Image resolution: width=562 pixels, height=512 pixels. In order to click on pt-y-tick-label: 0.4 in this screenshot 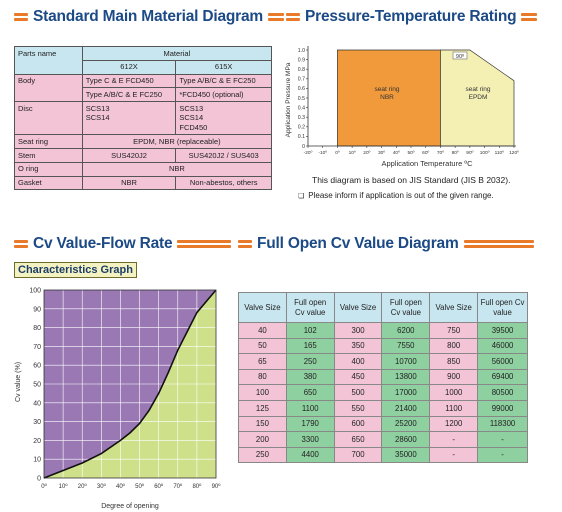, I will do `click(301, 108)`.